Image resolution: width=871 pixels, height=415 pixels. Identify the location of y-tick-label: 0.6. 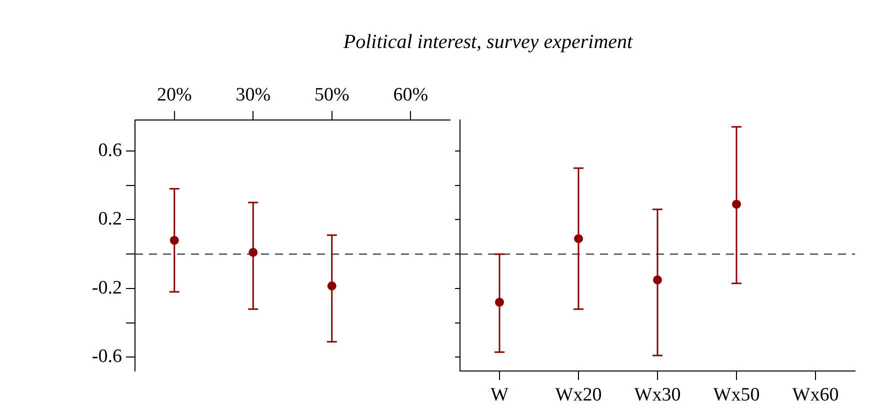
(110, 150).